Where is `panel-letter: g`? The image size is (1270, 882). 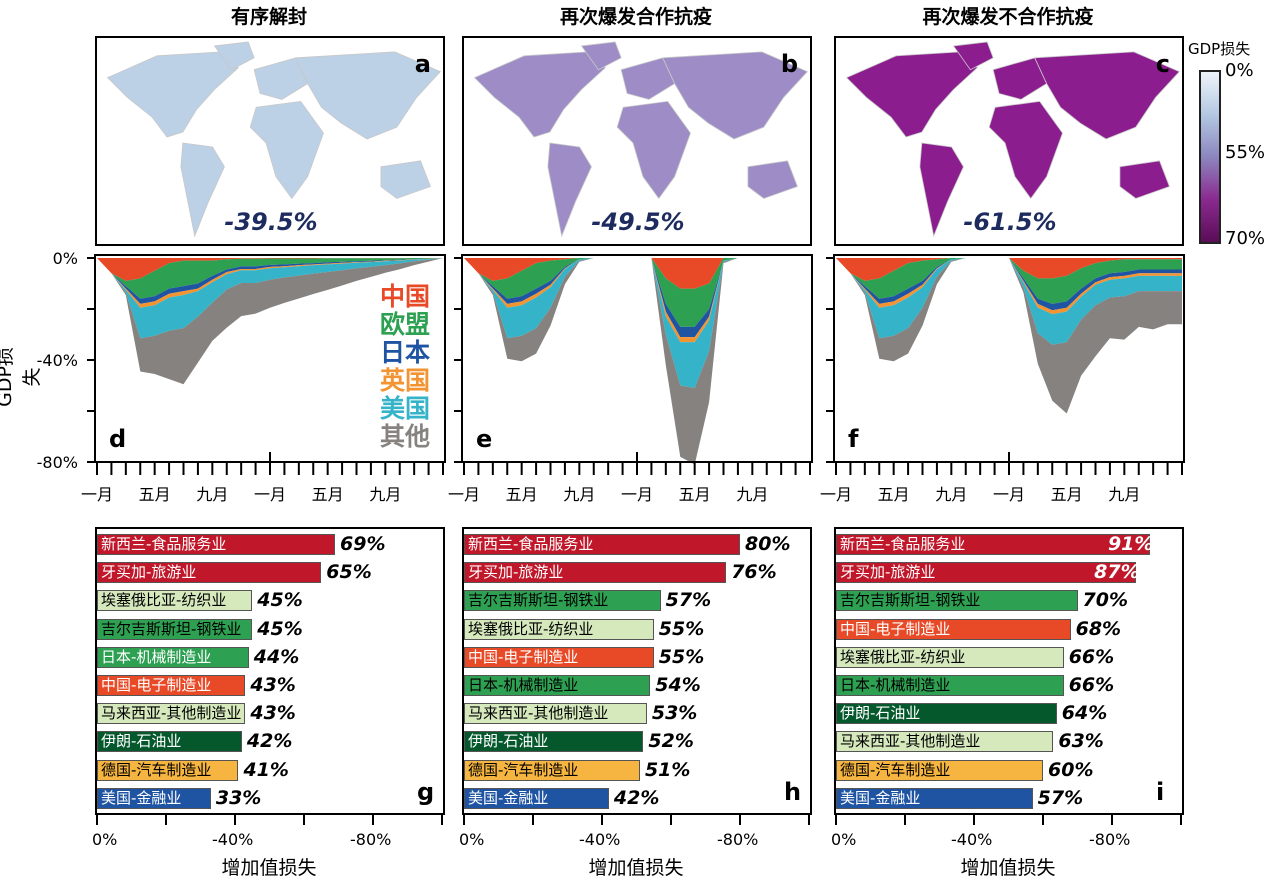
panel-letter: g is located at coordinates (426, 792).